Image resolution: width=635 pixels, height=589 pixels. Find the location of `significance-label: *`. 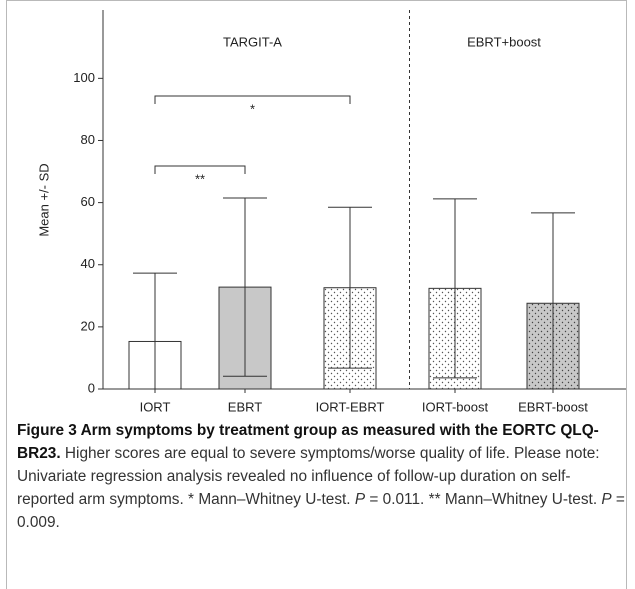

significance-label: * is located at coordinates (252, 108).